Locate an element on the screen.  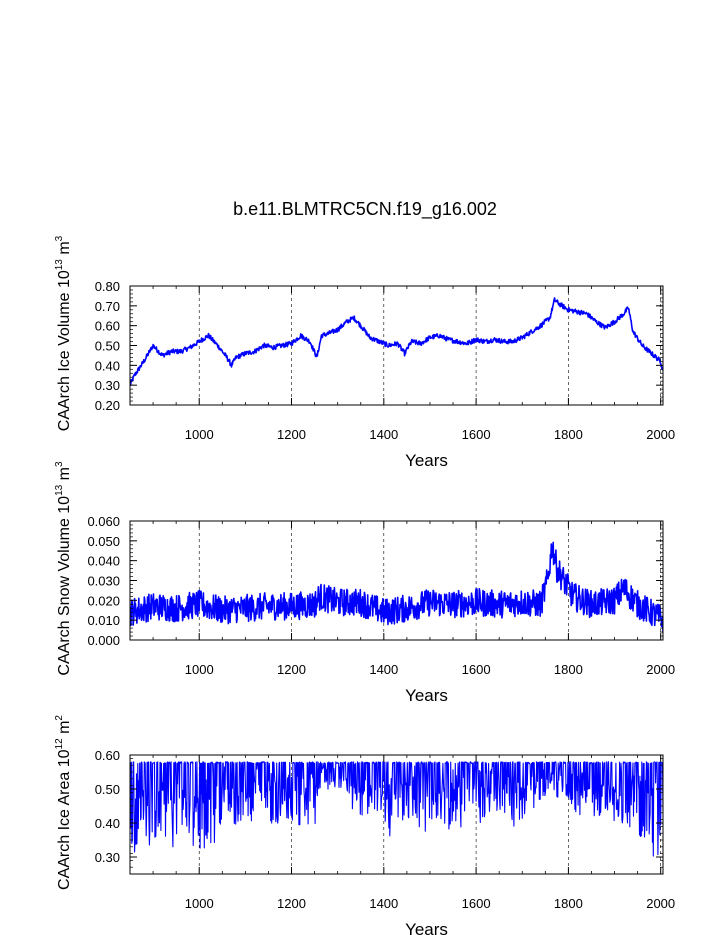
y-tick-label: 0.000 is located at coordinates (103, 640).